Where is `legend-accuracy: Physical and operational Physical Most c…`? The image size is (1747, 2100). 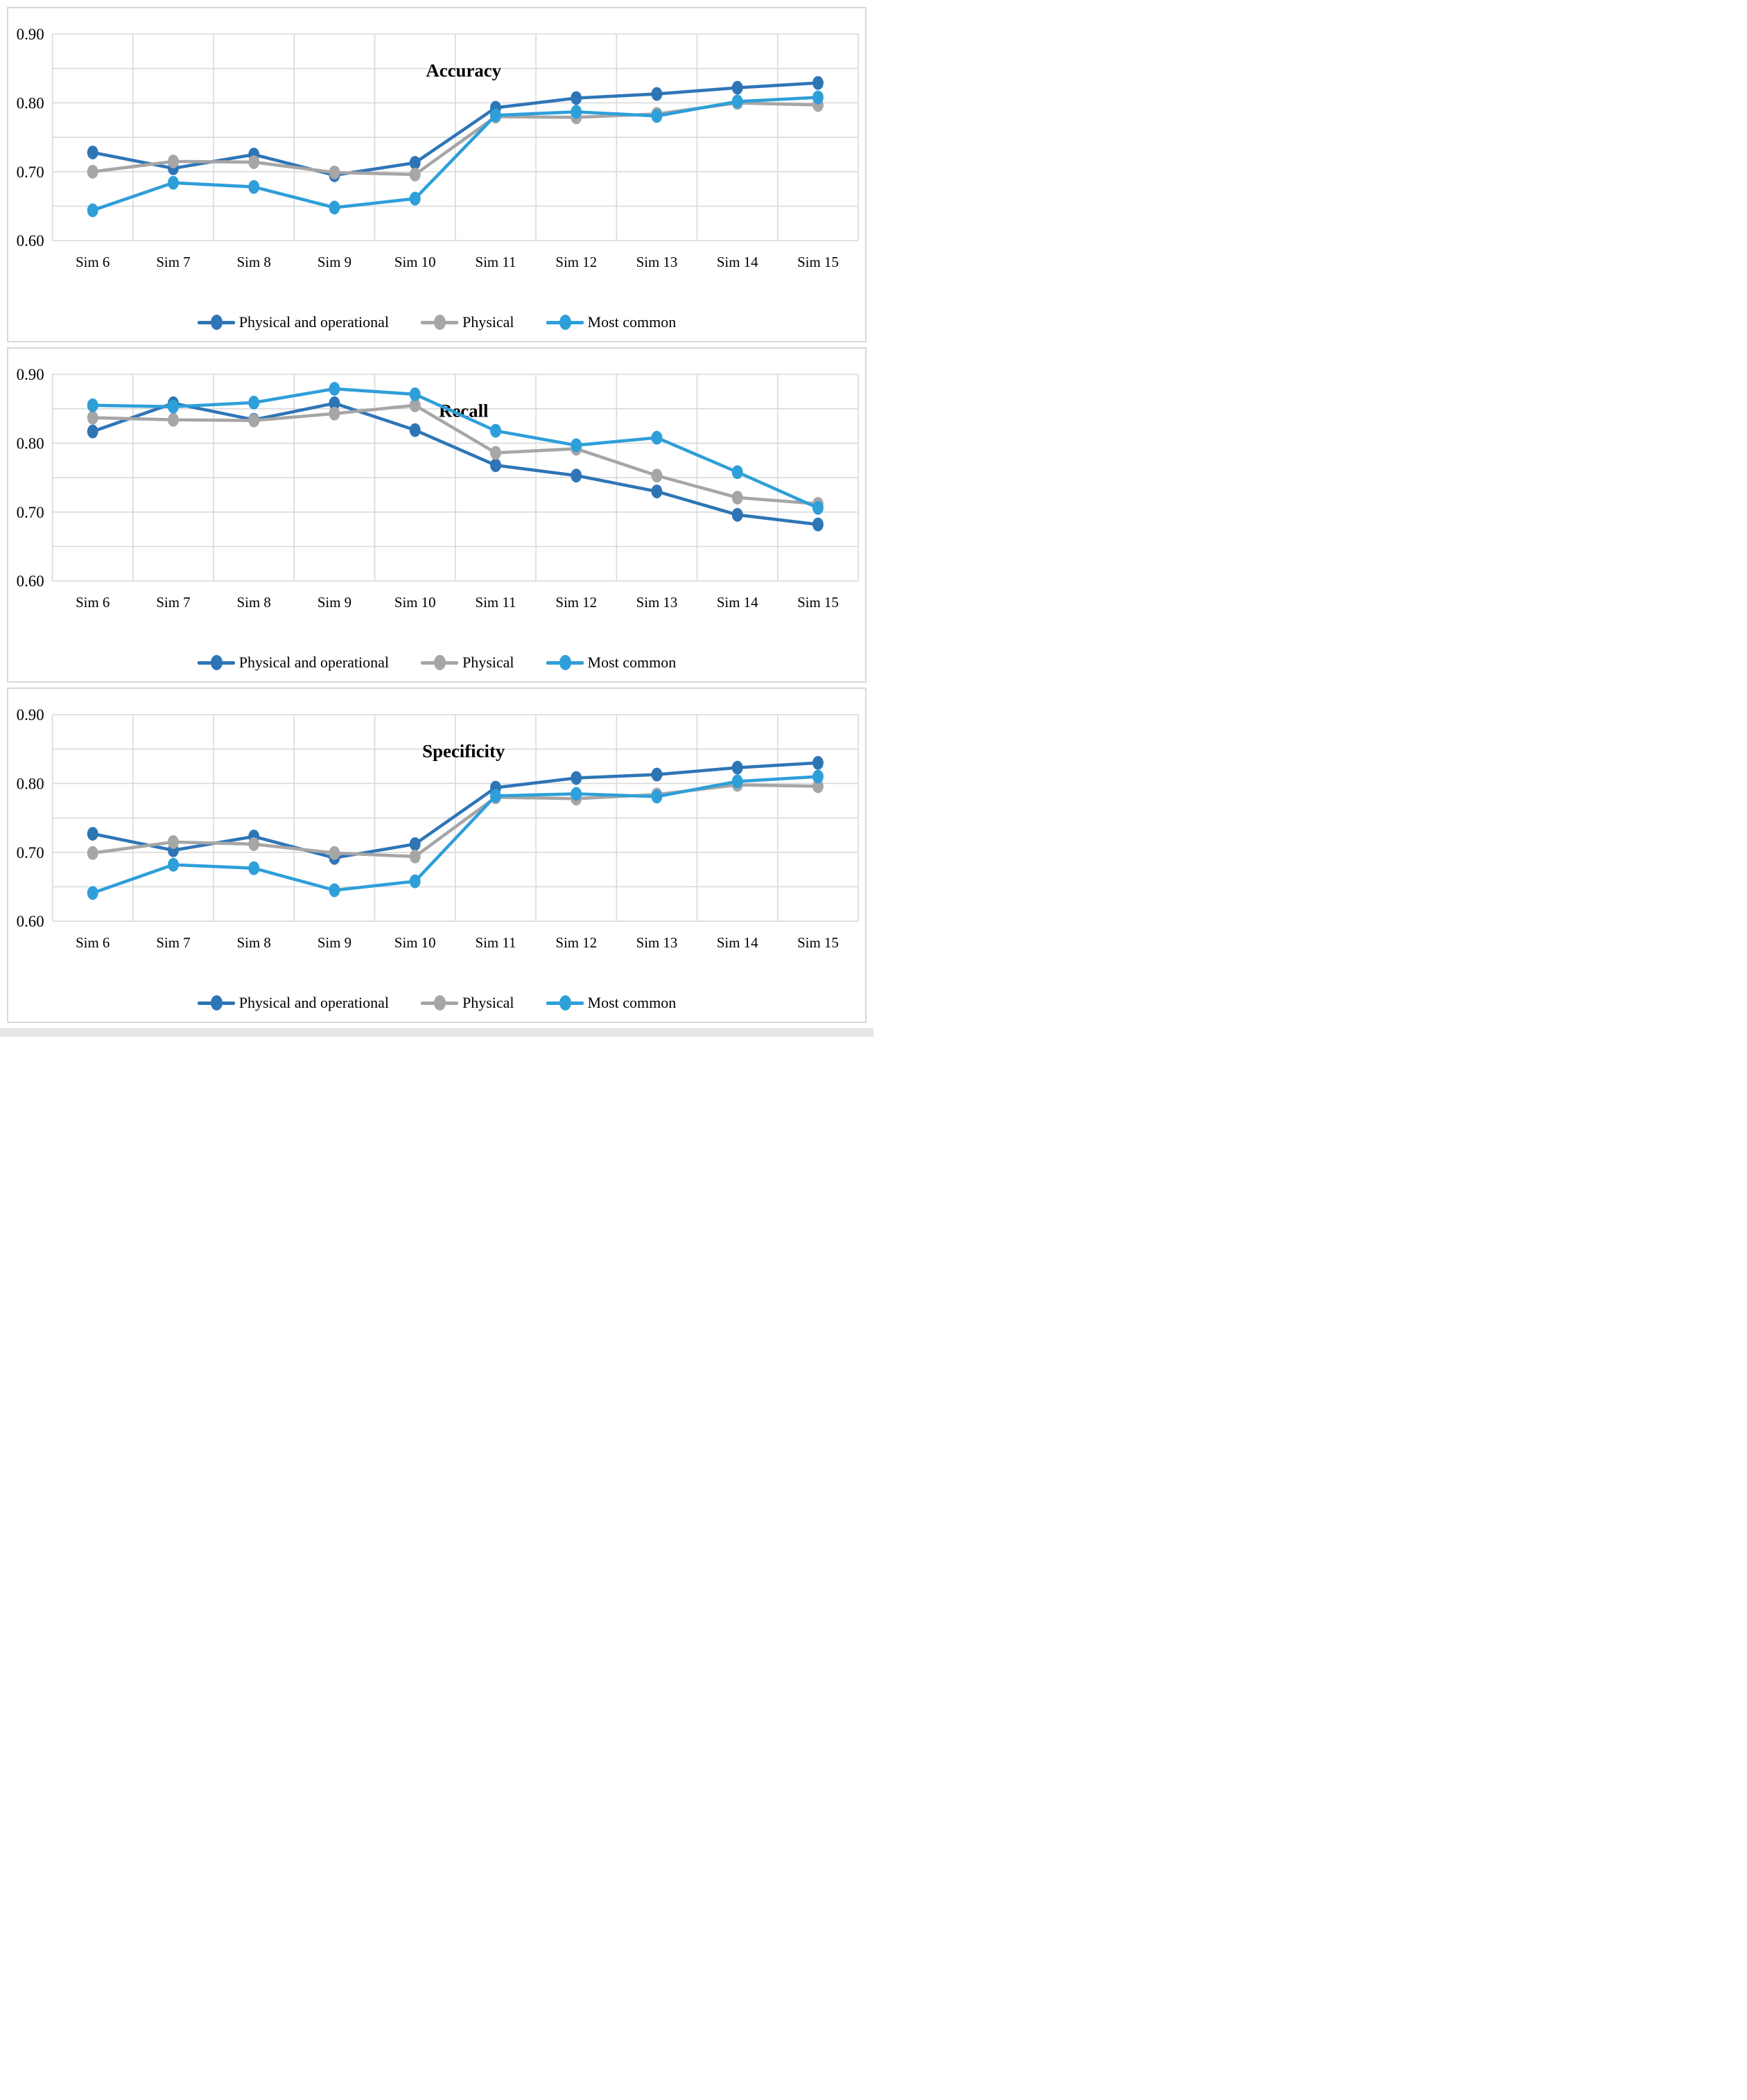
legend-accuracy: Physical and operational Physical Most c… is located at coordinates (436, 322).